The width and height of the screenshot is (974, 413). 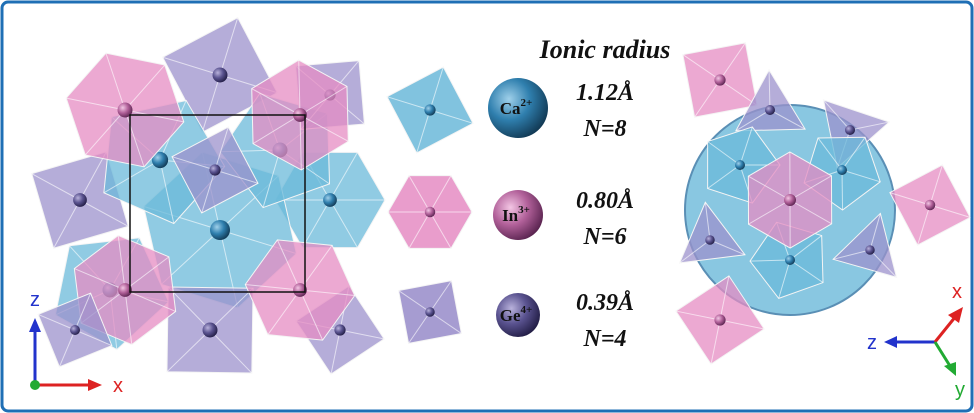 I want to click on ion-charge: 4+, so click(x=527, y=310).